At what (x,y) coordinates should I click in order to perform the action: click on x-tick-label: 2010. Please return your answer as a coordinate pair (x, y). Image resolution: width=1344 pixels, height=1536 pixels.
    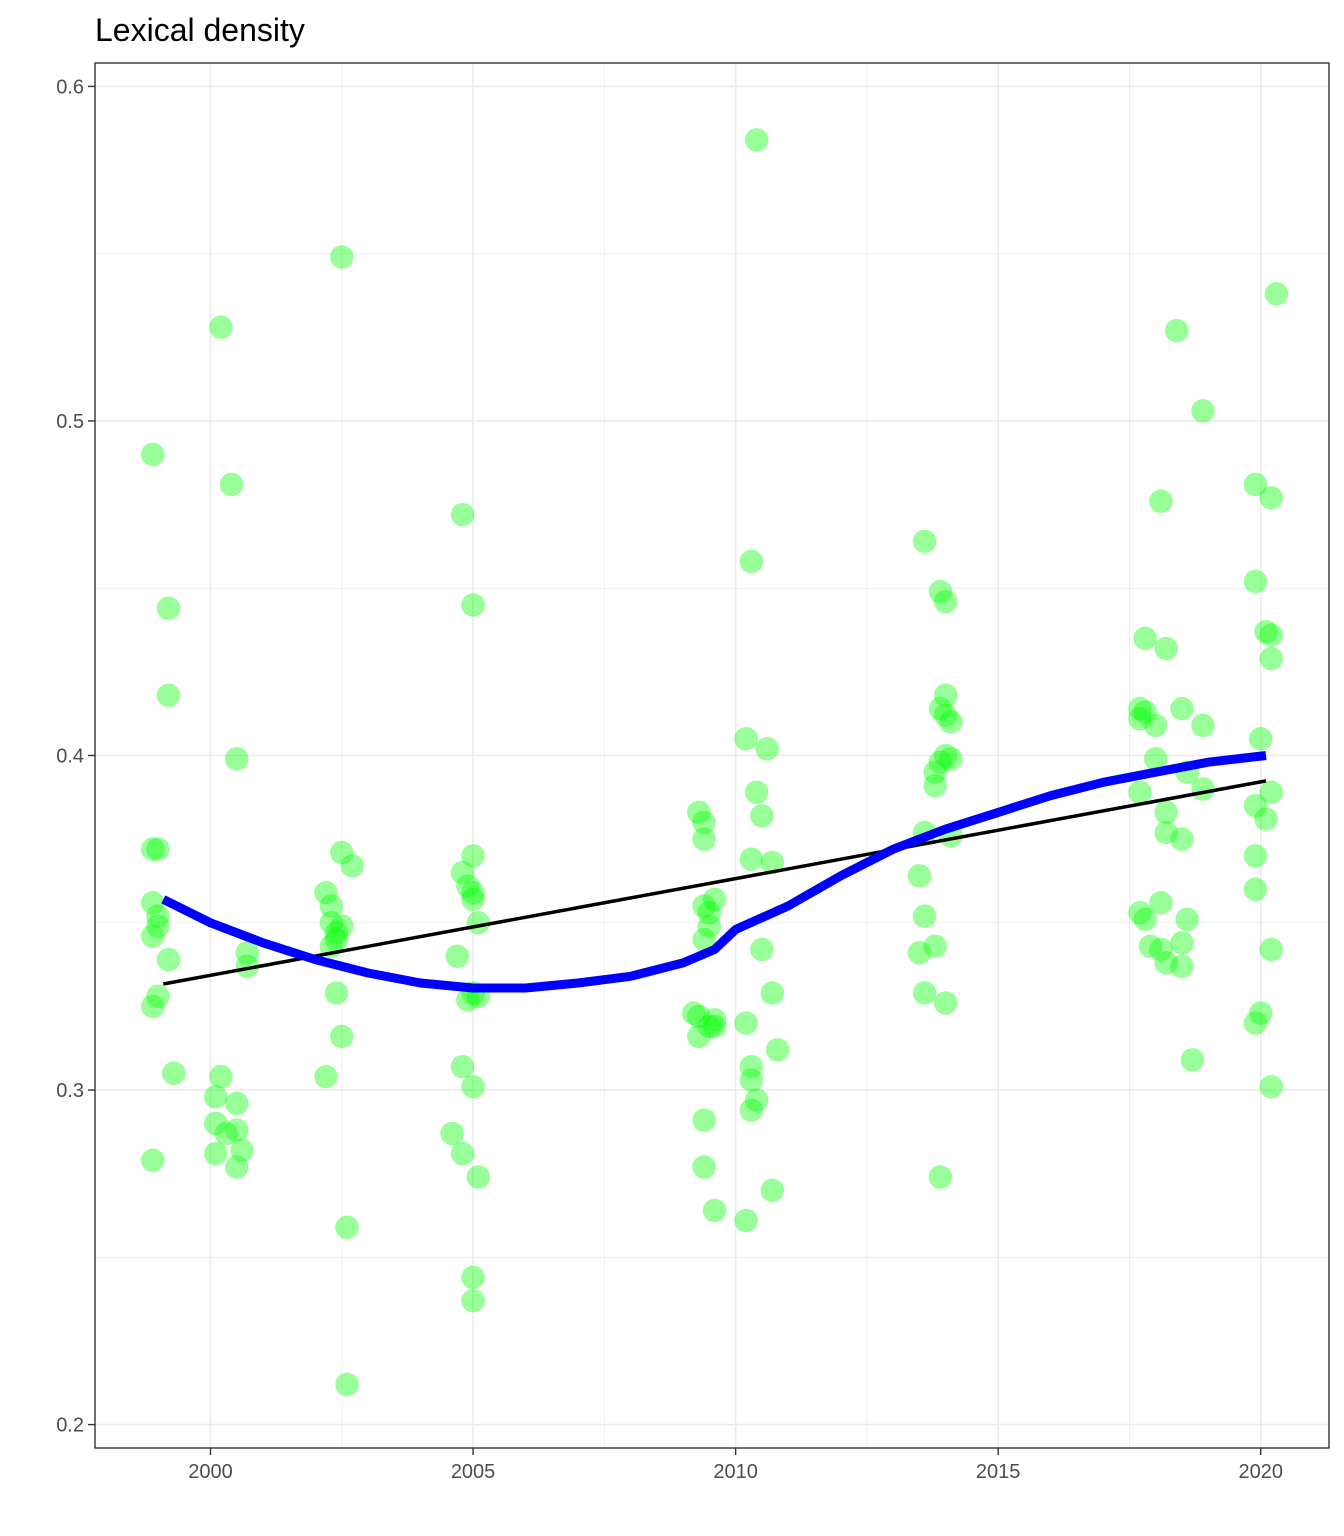
    Looking at the image, I should click on (735, 1472).